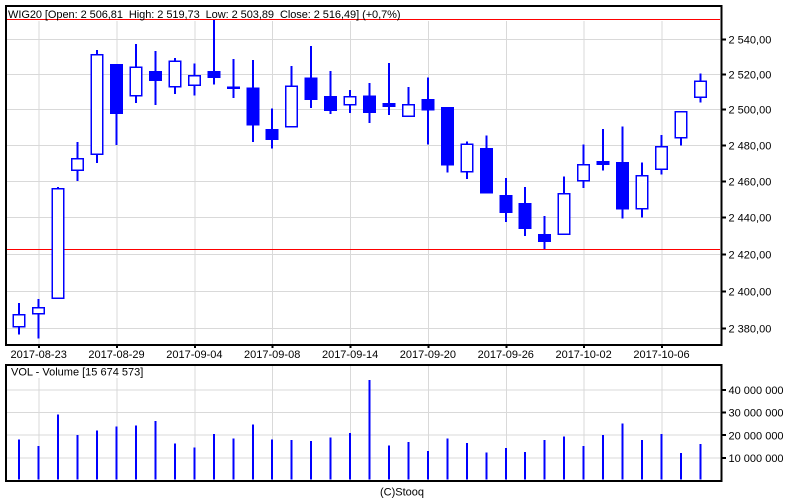  What do you see at coordinates (756, 414) in the screenshot?
I see `svg-text: 30 000 000` at bounding box center [756, 414].